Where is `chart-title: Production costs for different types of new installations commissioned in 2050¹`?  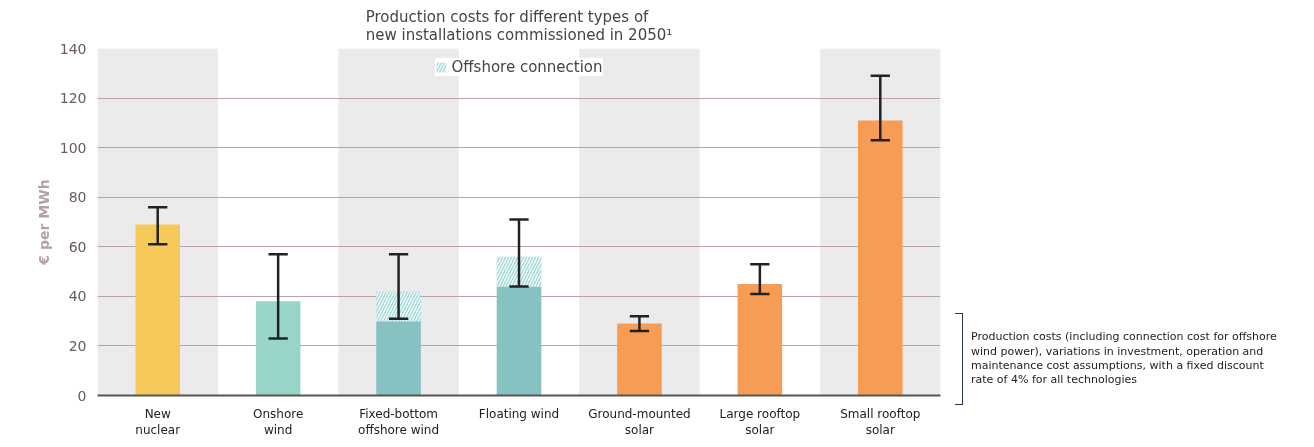
chart-title: Production costs for different types of new installations commissioned in 2050¹ is located at coordinates (519, 25).